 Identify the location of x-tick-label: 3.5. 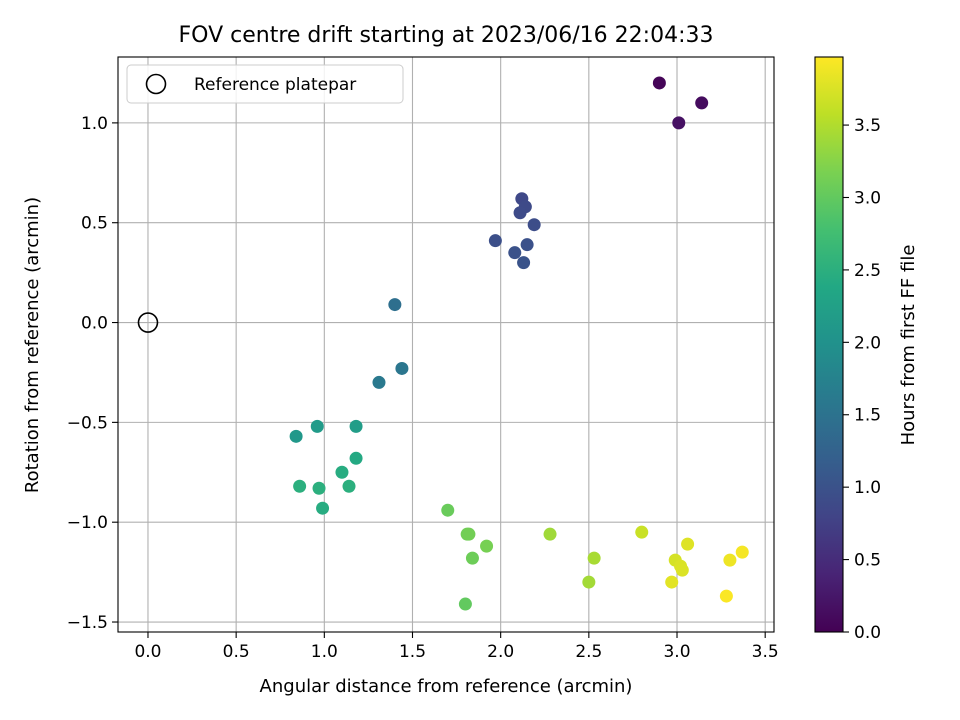
(765, 652).